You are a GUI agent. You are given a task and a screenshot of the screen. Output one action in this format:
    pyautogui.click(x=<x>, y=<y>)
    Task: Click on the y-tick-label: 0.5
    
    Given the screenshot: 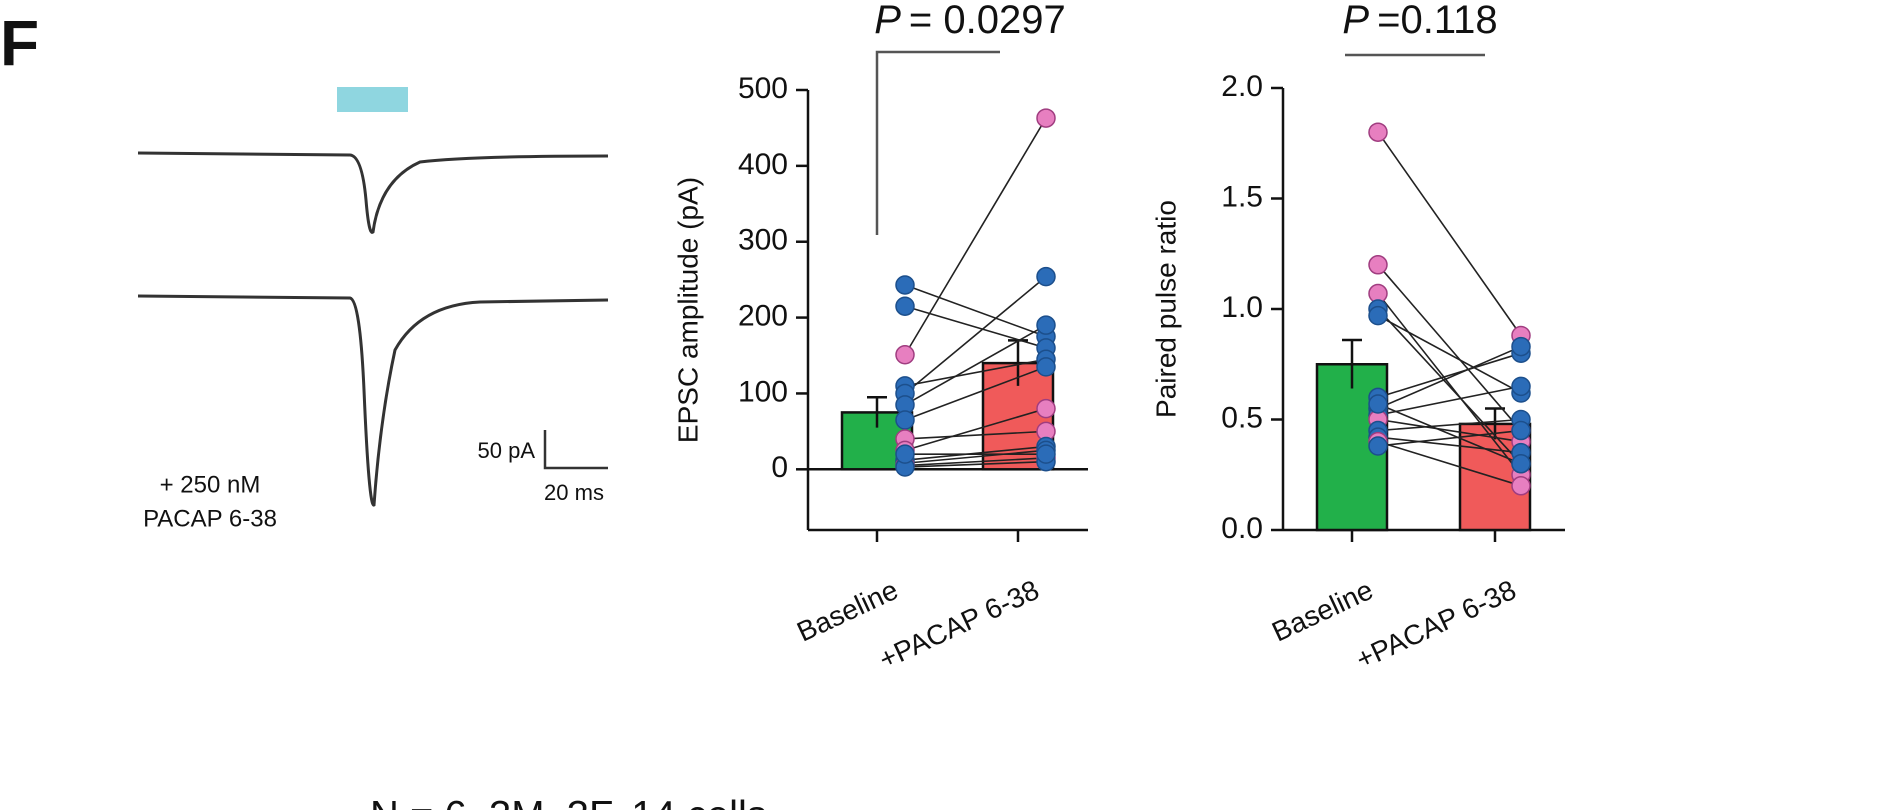 What is the action you would take?
    pyautogui.click(x=1242, y=417)
    